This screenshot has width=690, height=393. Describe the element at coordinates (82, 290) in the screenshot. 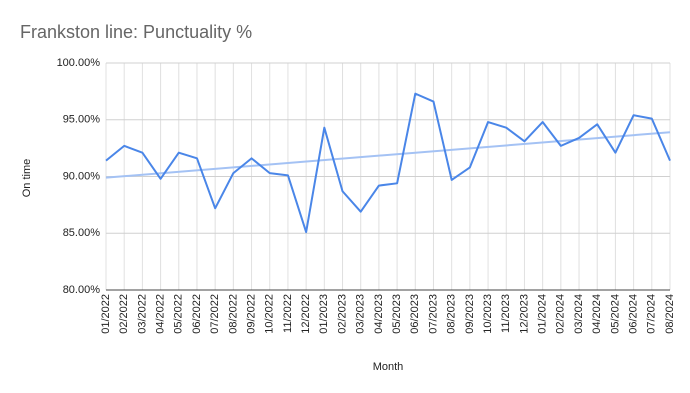

I see `y-tick-label: 80.00%` at that location.